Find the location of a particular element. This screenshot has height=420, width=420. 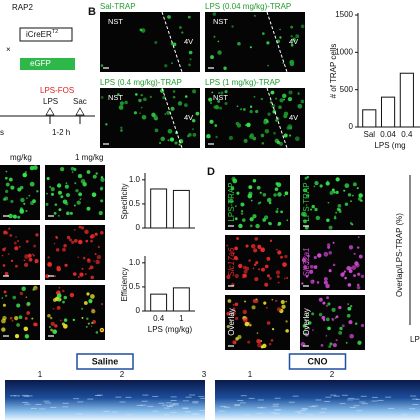

row-label: Slc32a1 is located at coordinates (306, 262).